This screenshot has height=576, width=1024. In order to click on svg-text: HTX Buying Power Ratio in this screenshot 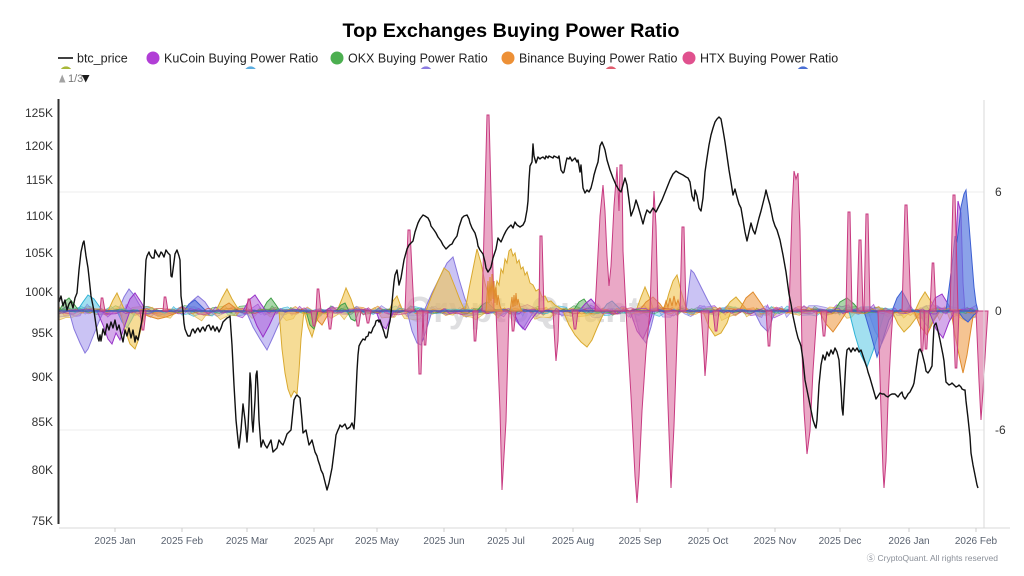, I will do `click(769, 59)`.